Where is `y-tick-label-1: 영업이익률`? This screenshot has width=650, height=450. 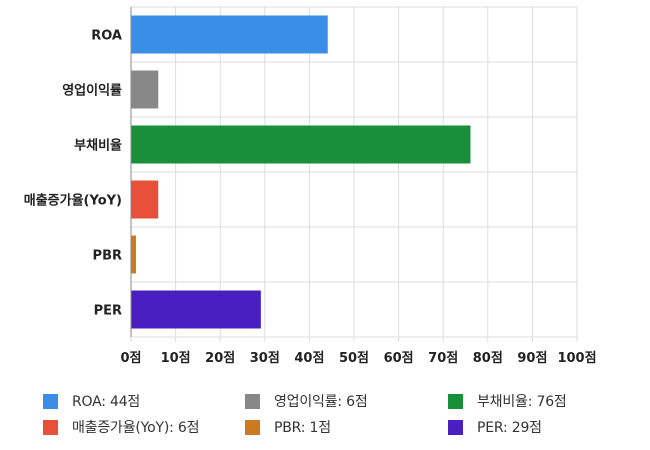 y-tick-label-1: 영업이익률 is located at coordinates (92, 91).